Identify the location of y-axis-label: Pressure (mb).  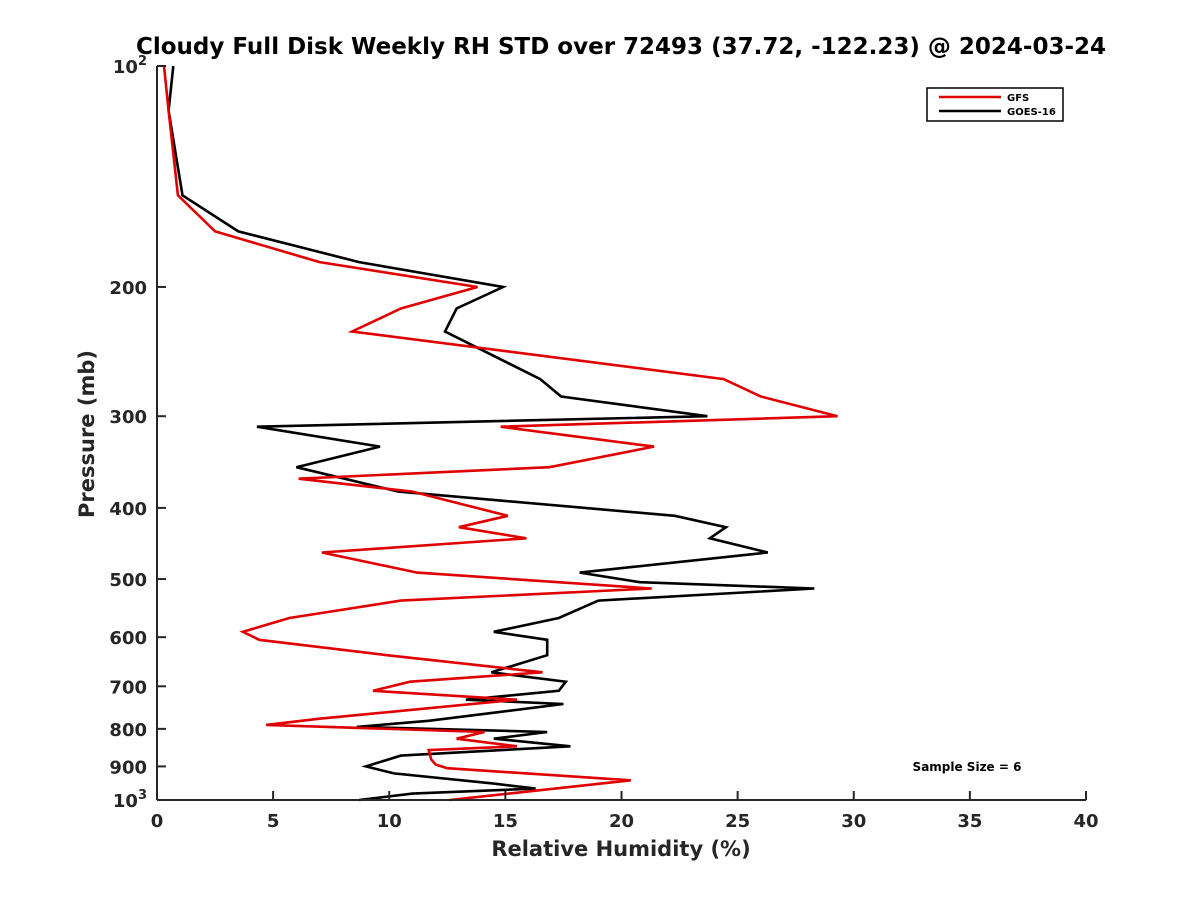
(87, 434).